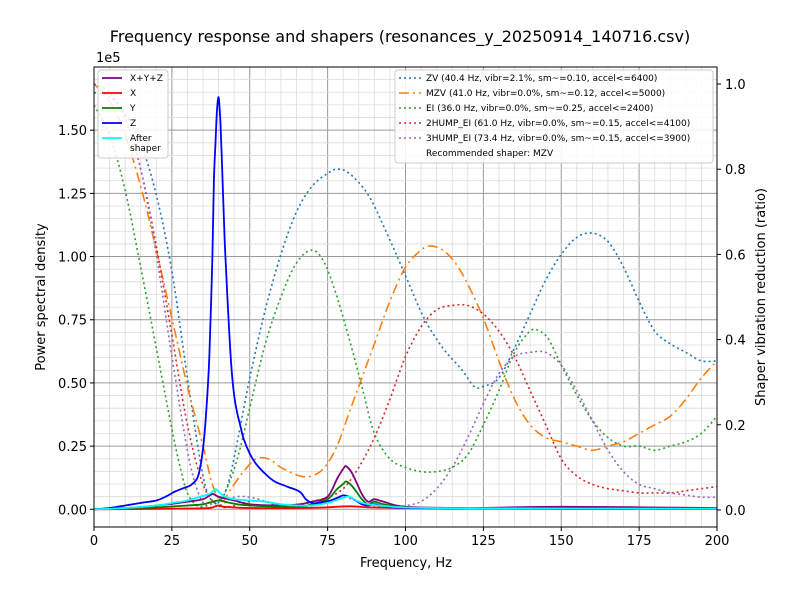 This screenshot has height=604, width=800. I want to click on x-tick-label: 50, so click(249, 541).